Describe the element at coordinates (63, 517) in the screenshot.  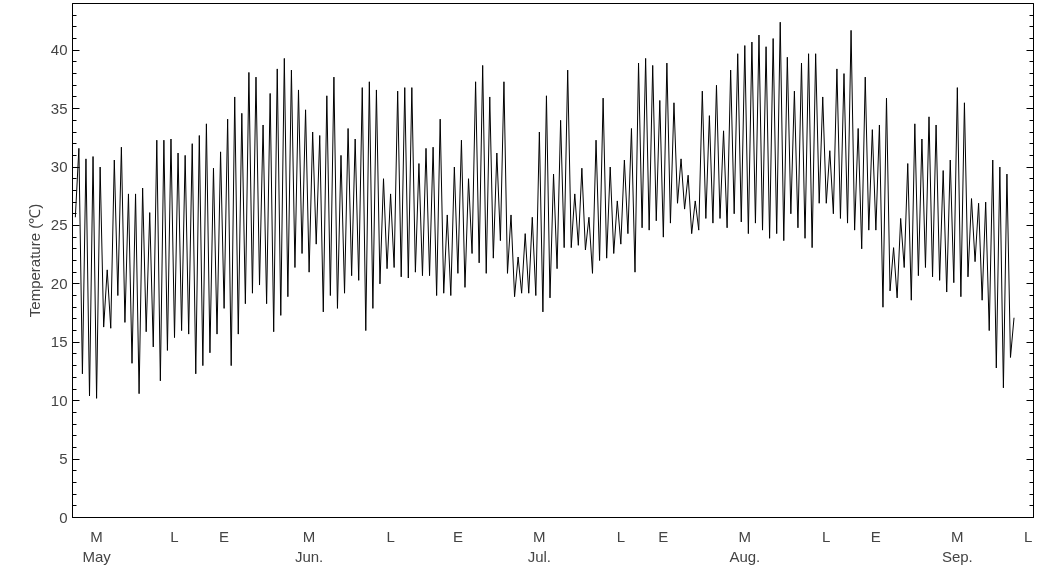
I see `y-tick-label: 0` at that location.